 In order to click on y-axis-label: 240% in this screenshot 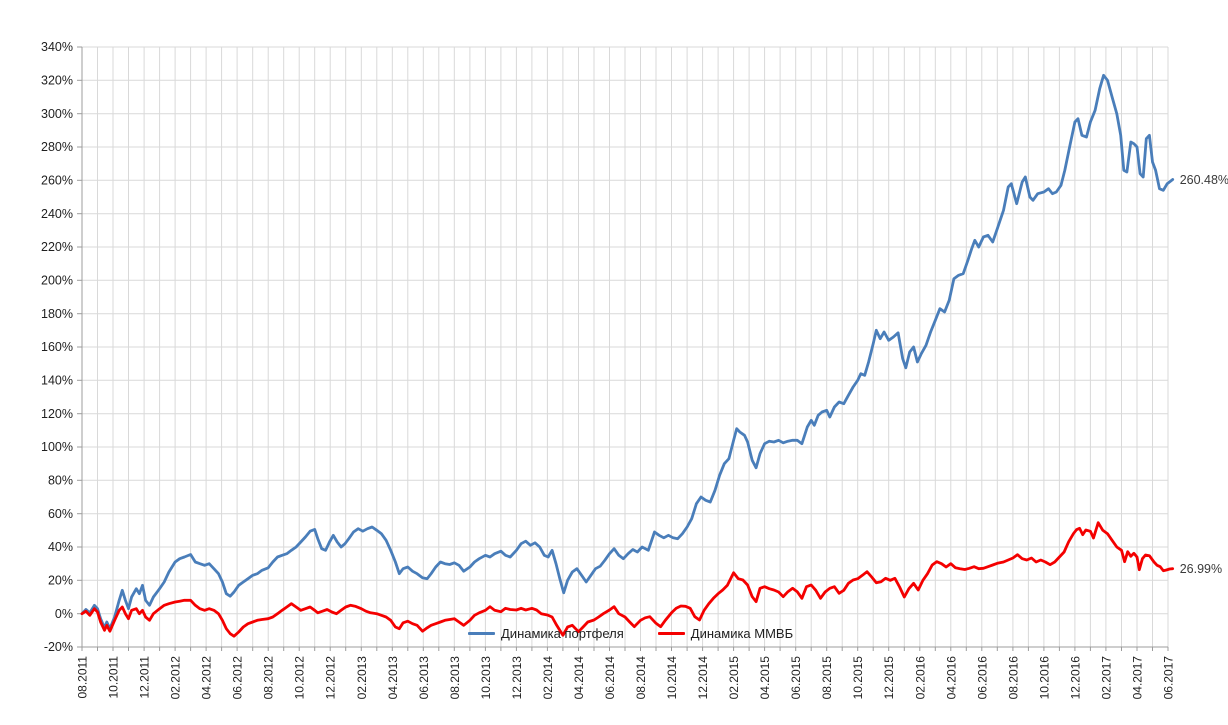, I will do `click(57, 214)`.